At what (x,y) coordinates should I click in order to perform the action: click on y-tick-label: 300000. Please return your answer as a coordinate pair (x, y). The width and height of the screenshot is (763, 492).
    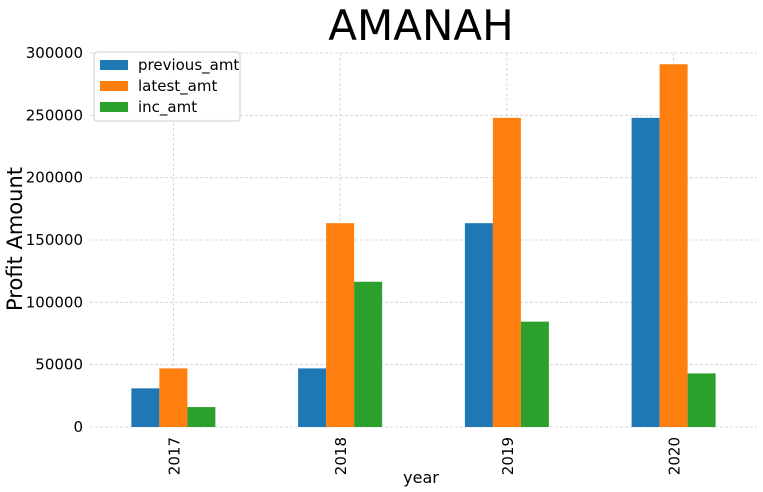
    Looking at the image, I should click on (54, 53).